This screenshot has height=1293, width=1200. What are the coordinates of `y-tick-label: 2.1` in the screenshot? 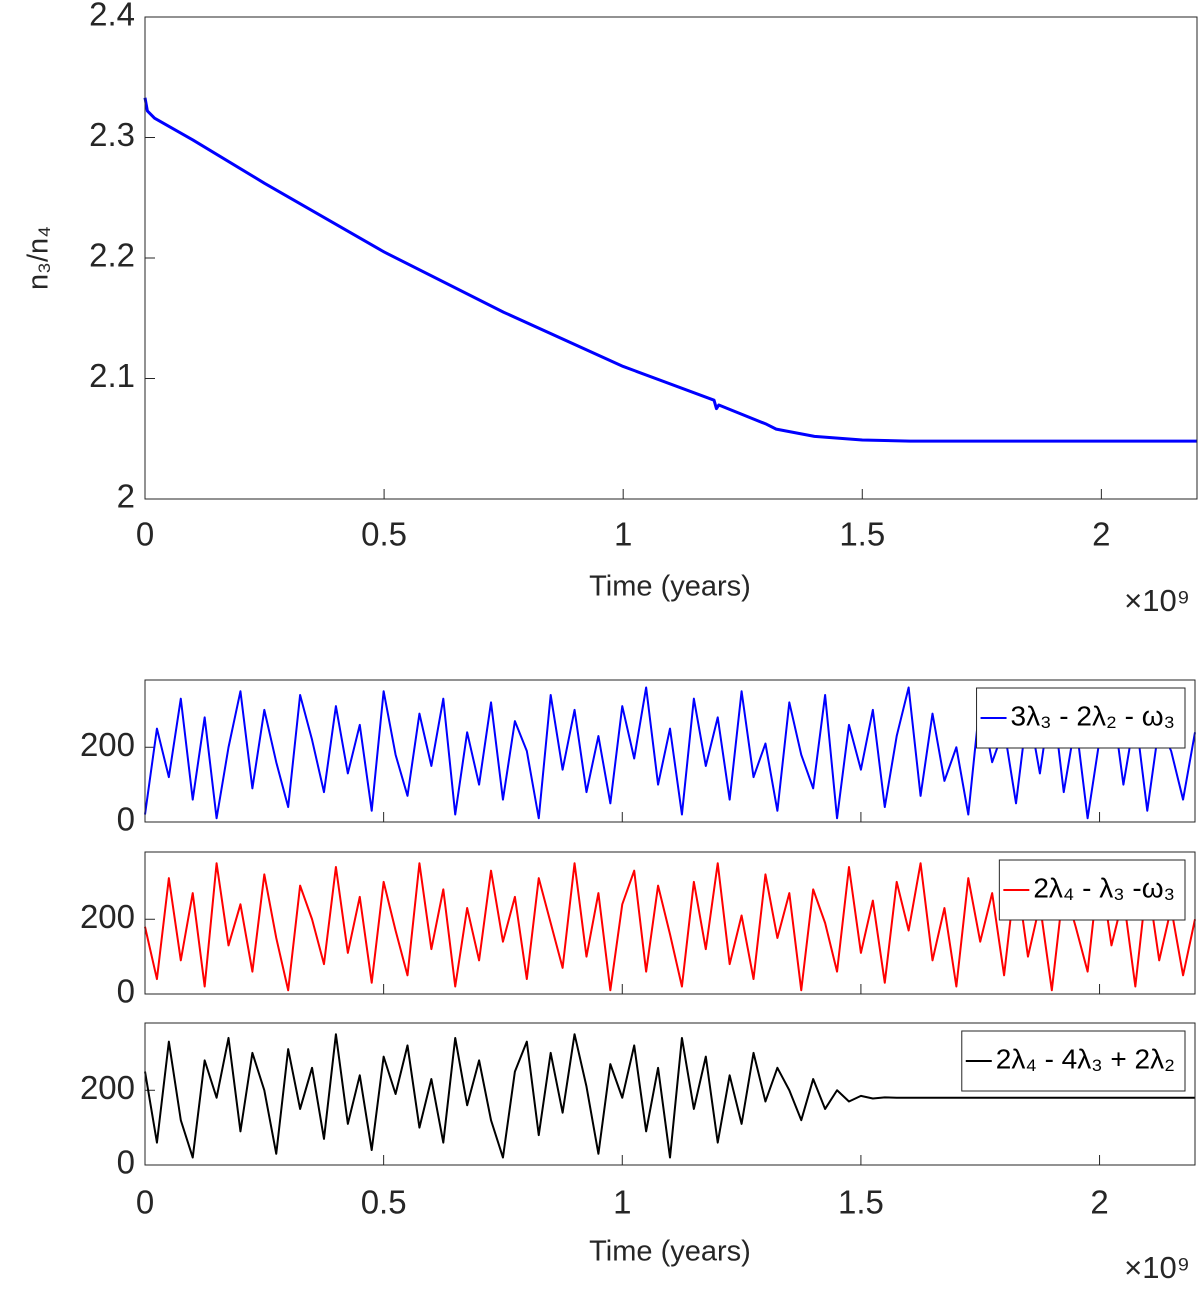 It's located at (112, 375).